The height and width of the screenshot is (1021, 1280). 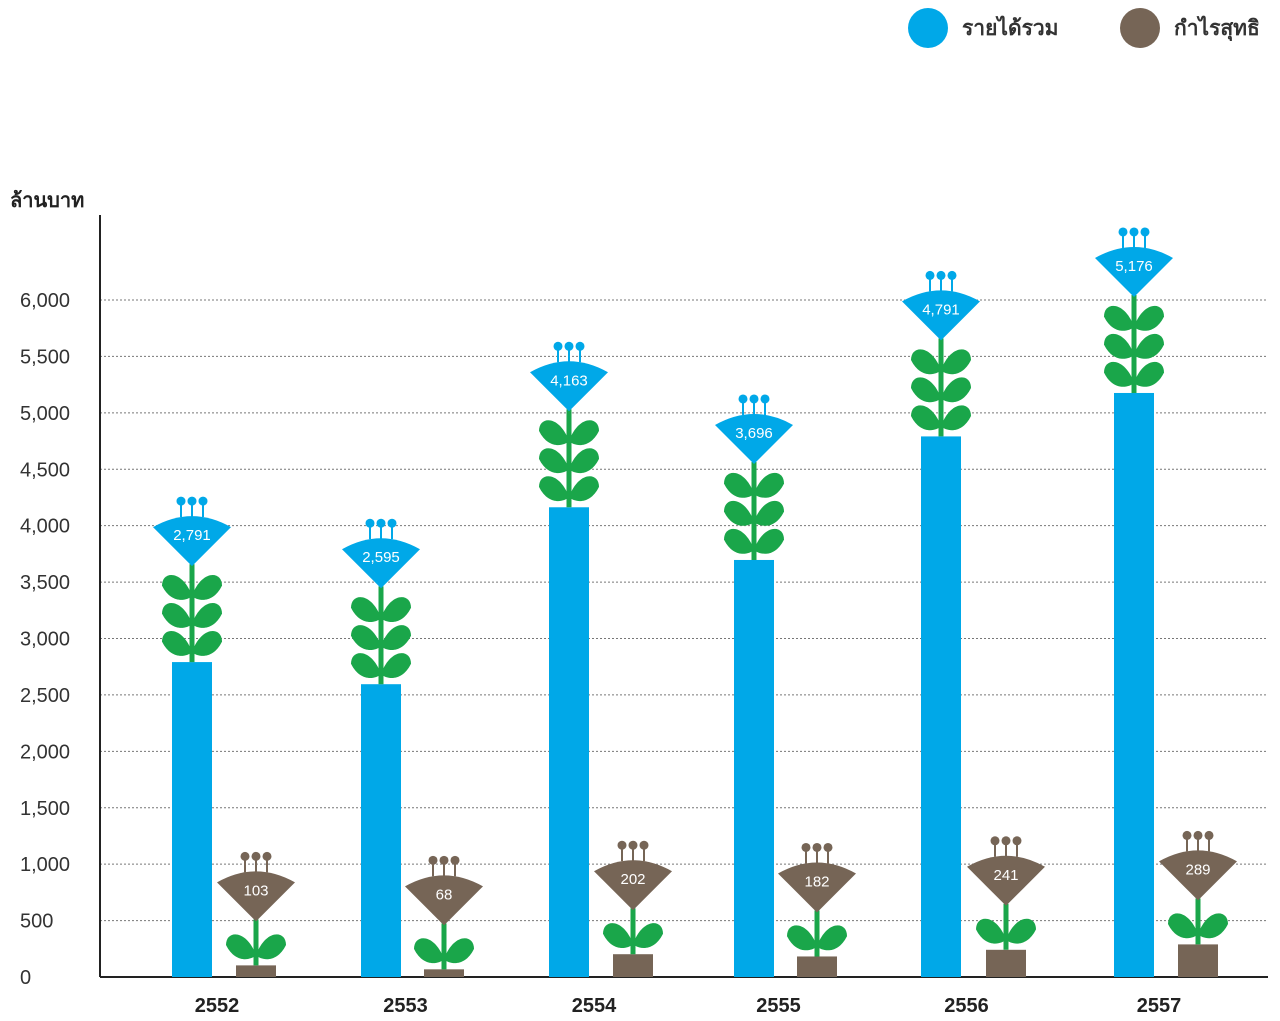 I want to click on y-tick-label: 1,000, so click(x=45, y=865).